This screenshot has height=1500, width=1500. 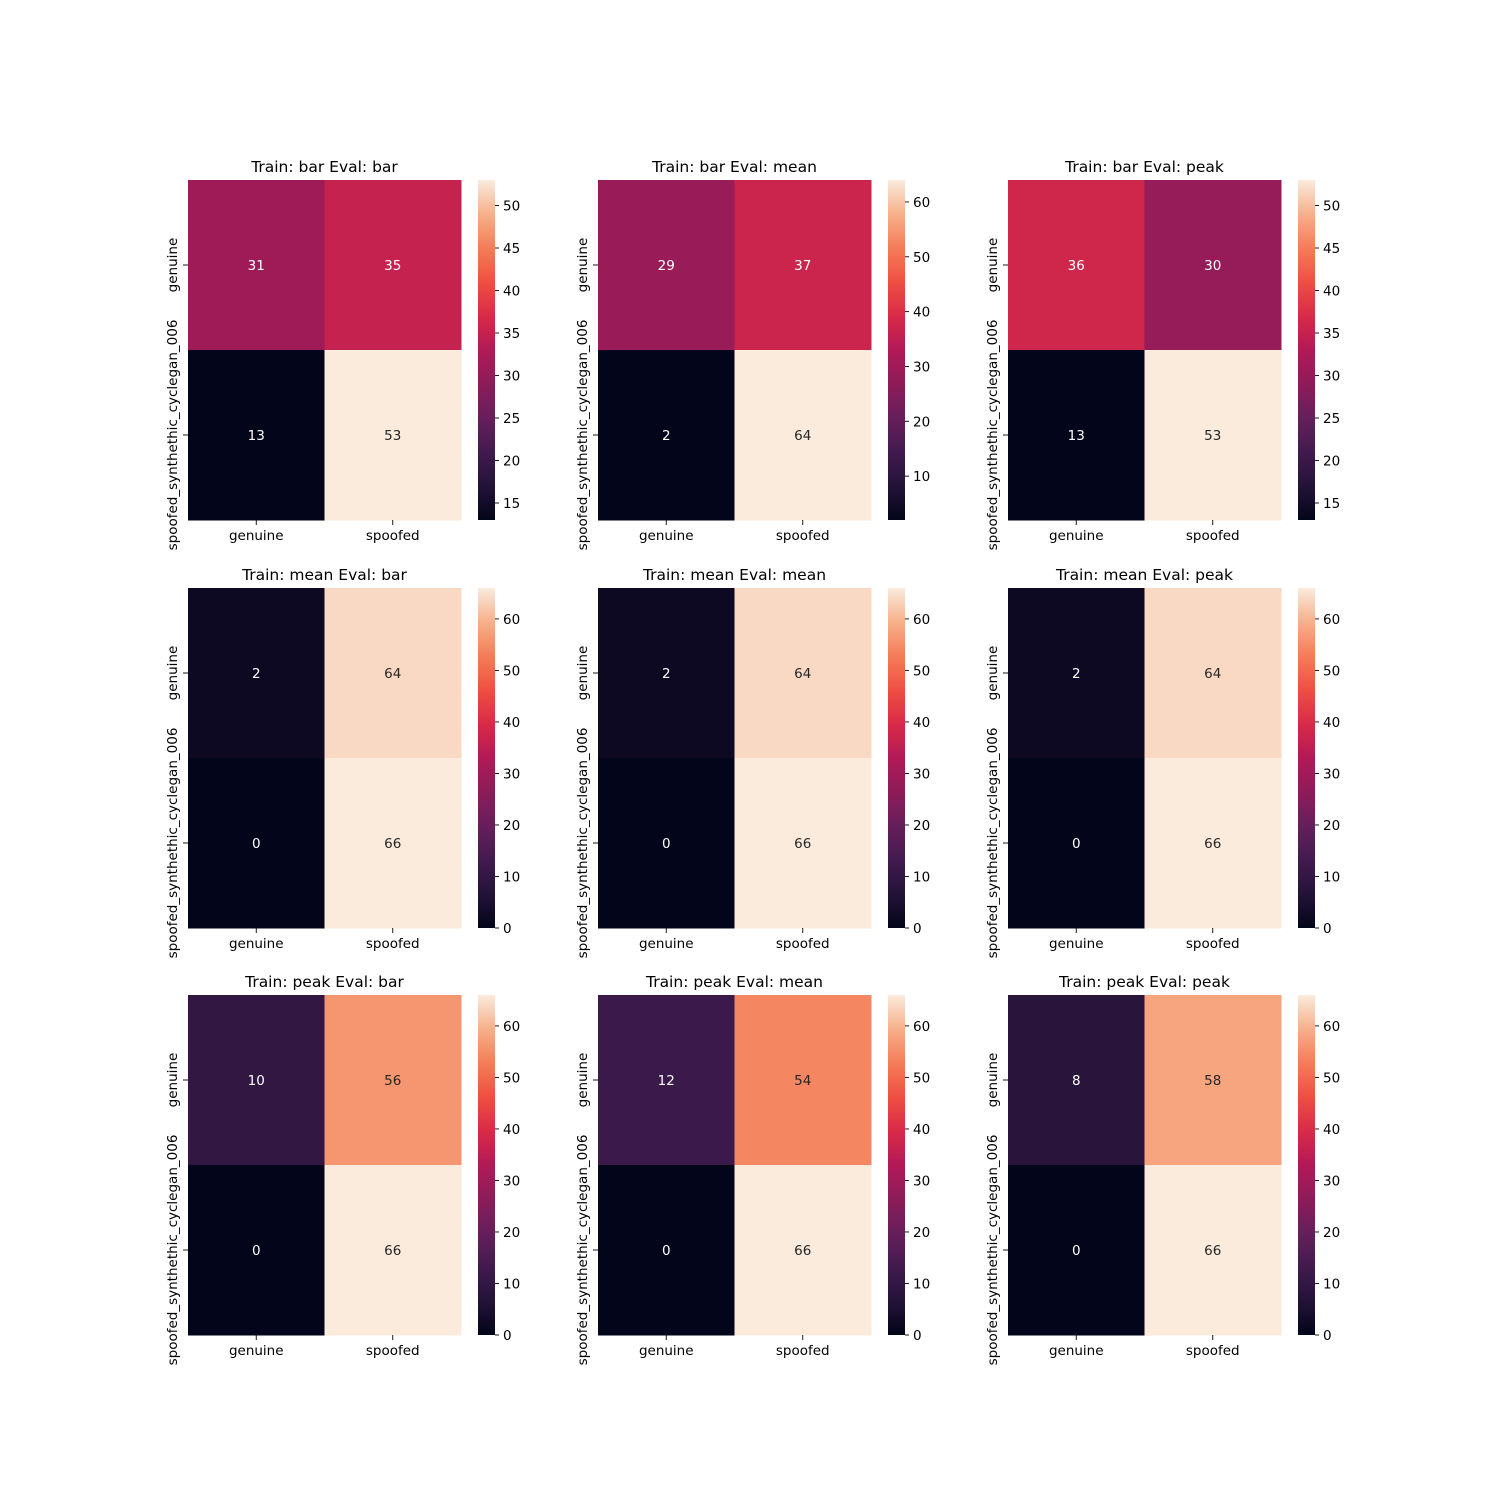 What do you see at coordinates (734, 575) in the screenshot?
I see `subplot-title: Train: mean Eval: mean` at bounding box center [734, 575].